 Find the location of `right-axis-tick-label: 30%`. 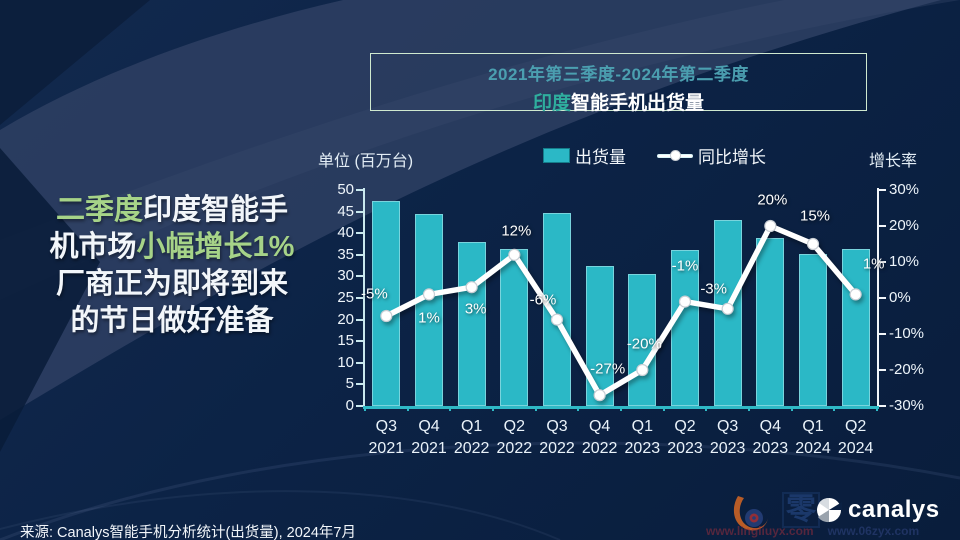

right-axis-tick-label: 30% is located at coordinates (904, 189).